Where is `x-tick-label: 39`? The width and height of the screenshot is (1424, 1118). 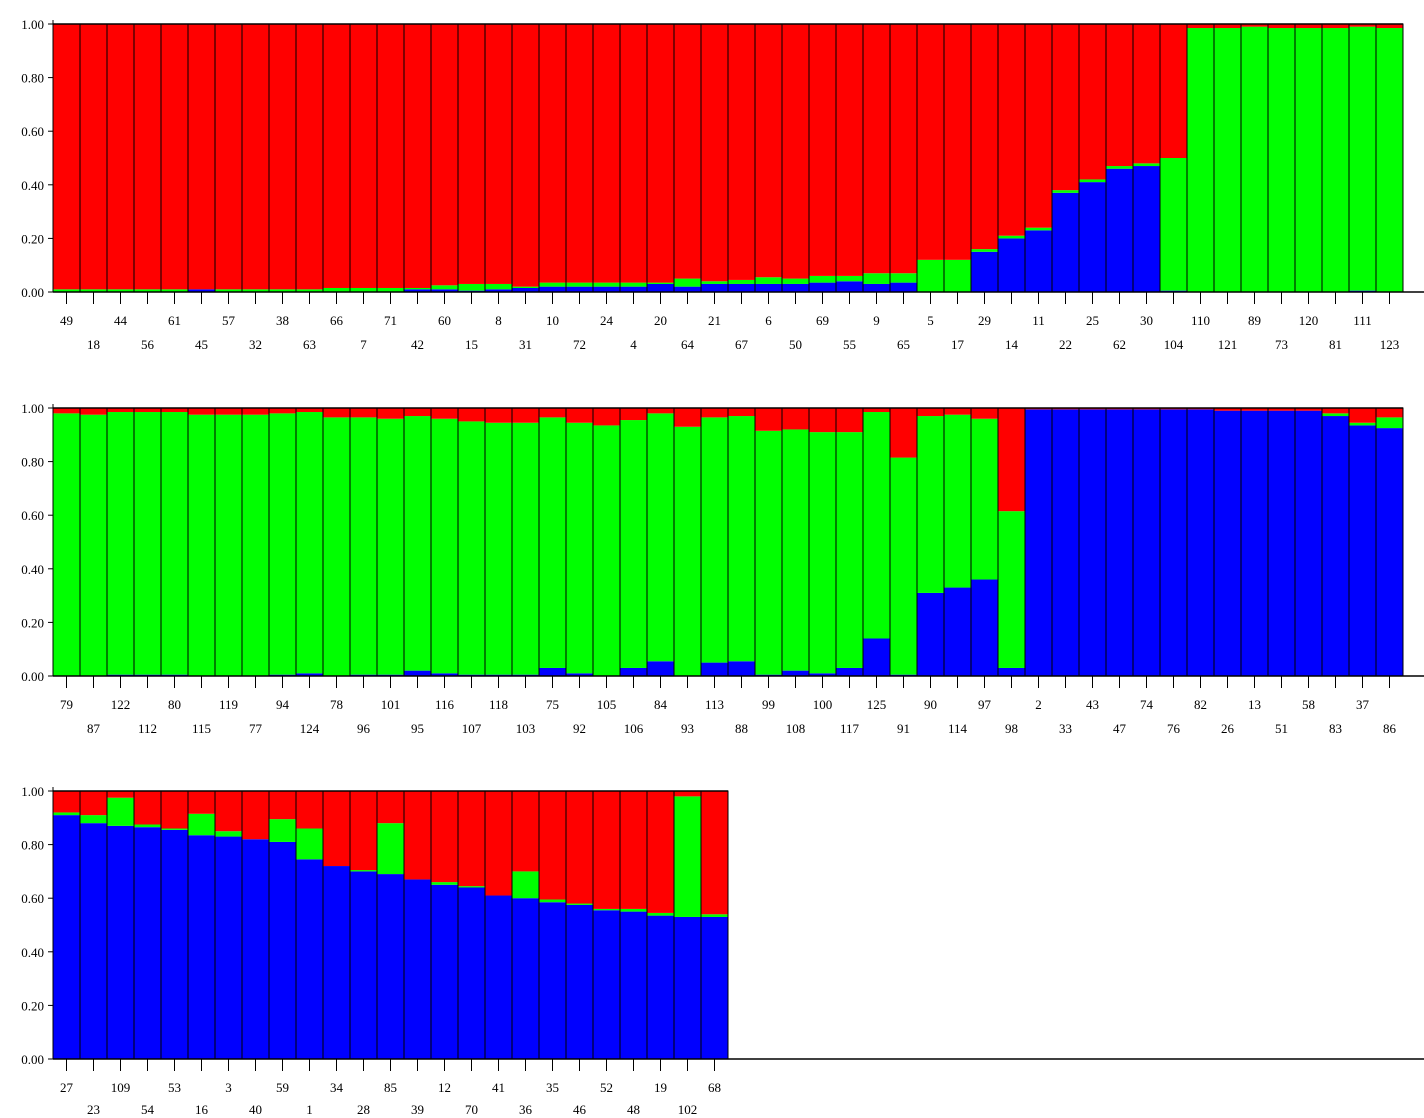
x-tick-label: 39 is located at coordinates (417, 1109).